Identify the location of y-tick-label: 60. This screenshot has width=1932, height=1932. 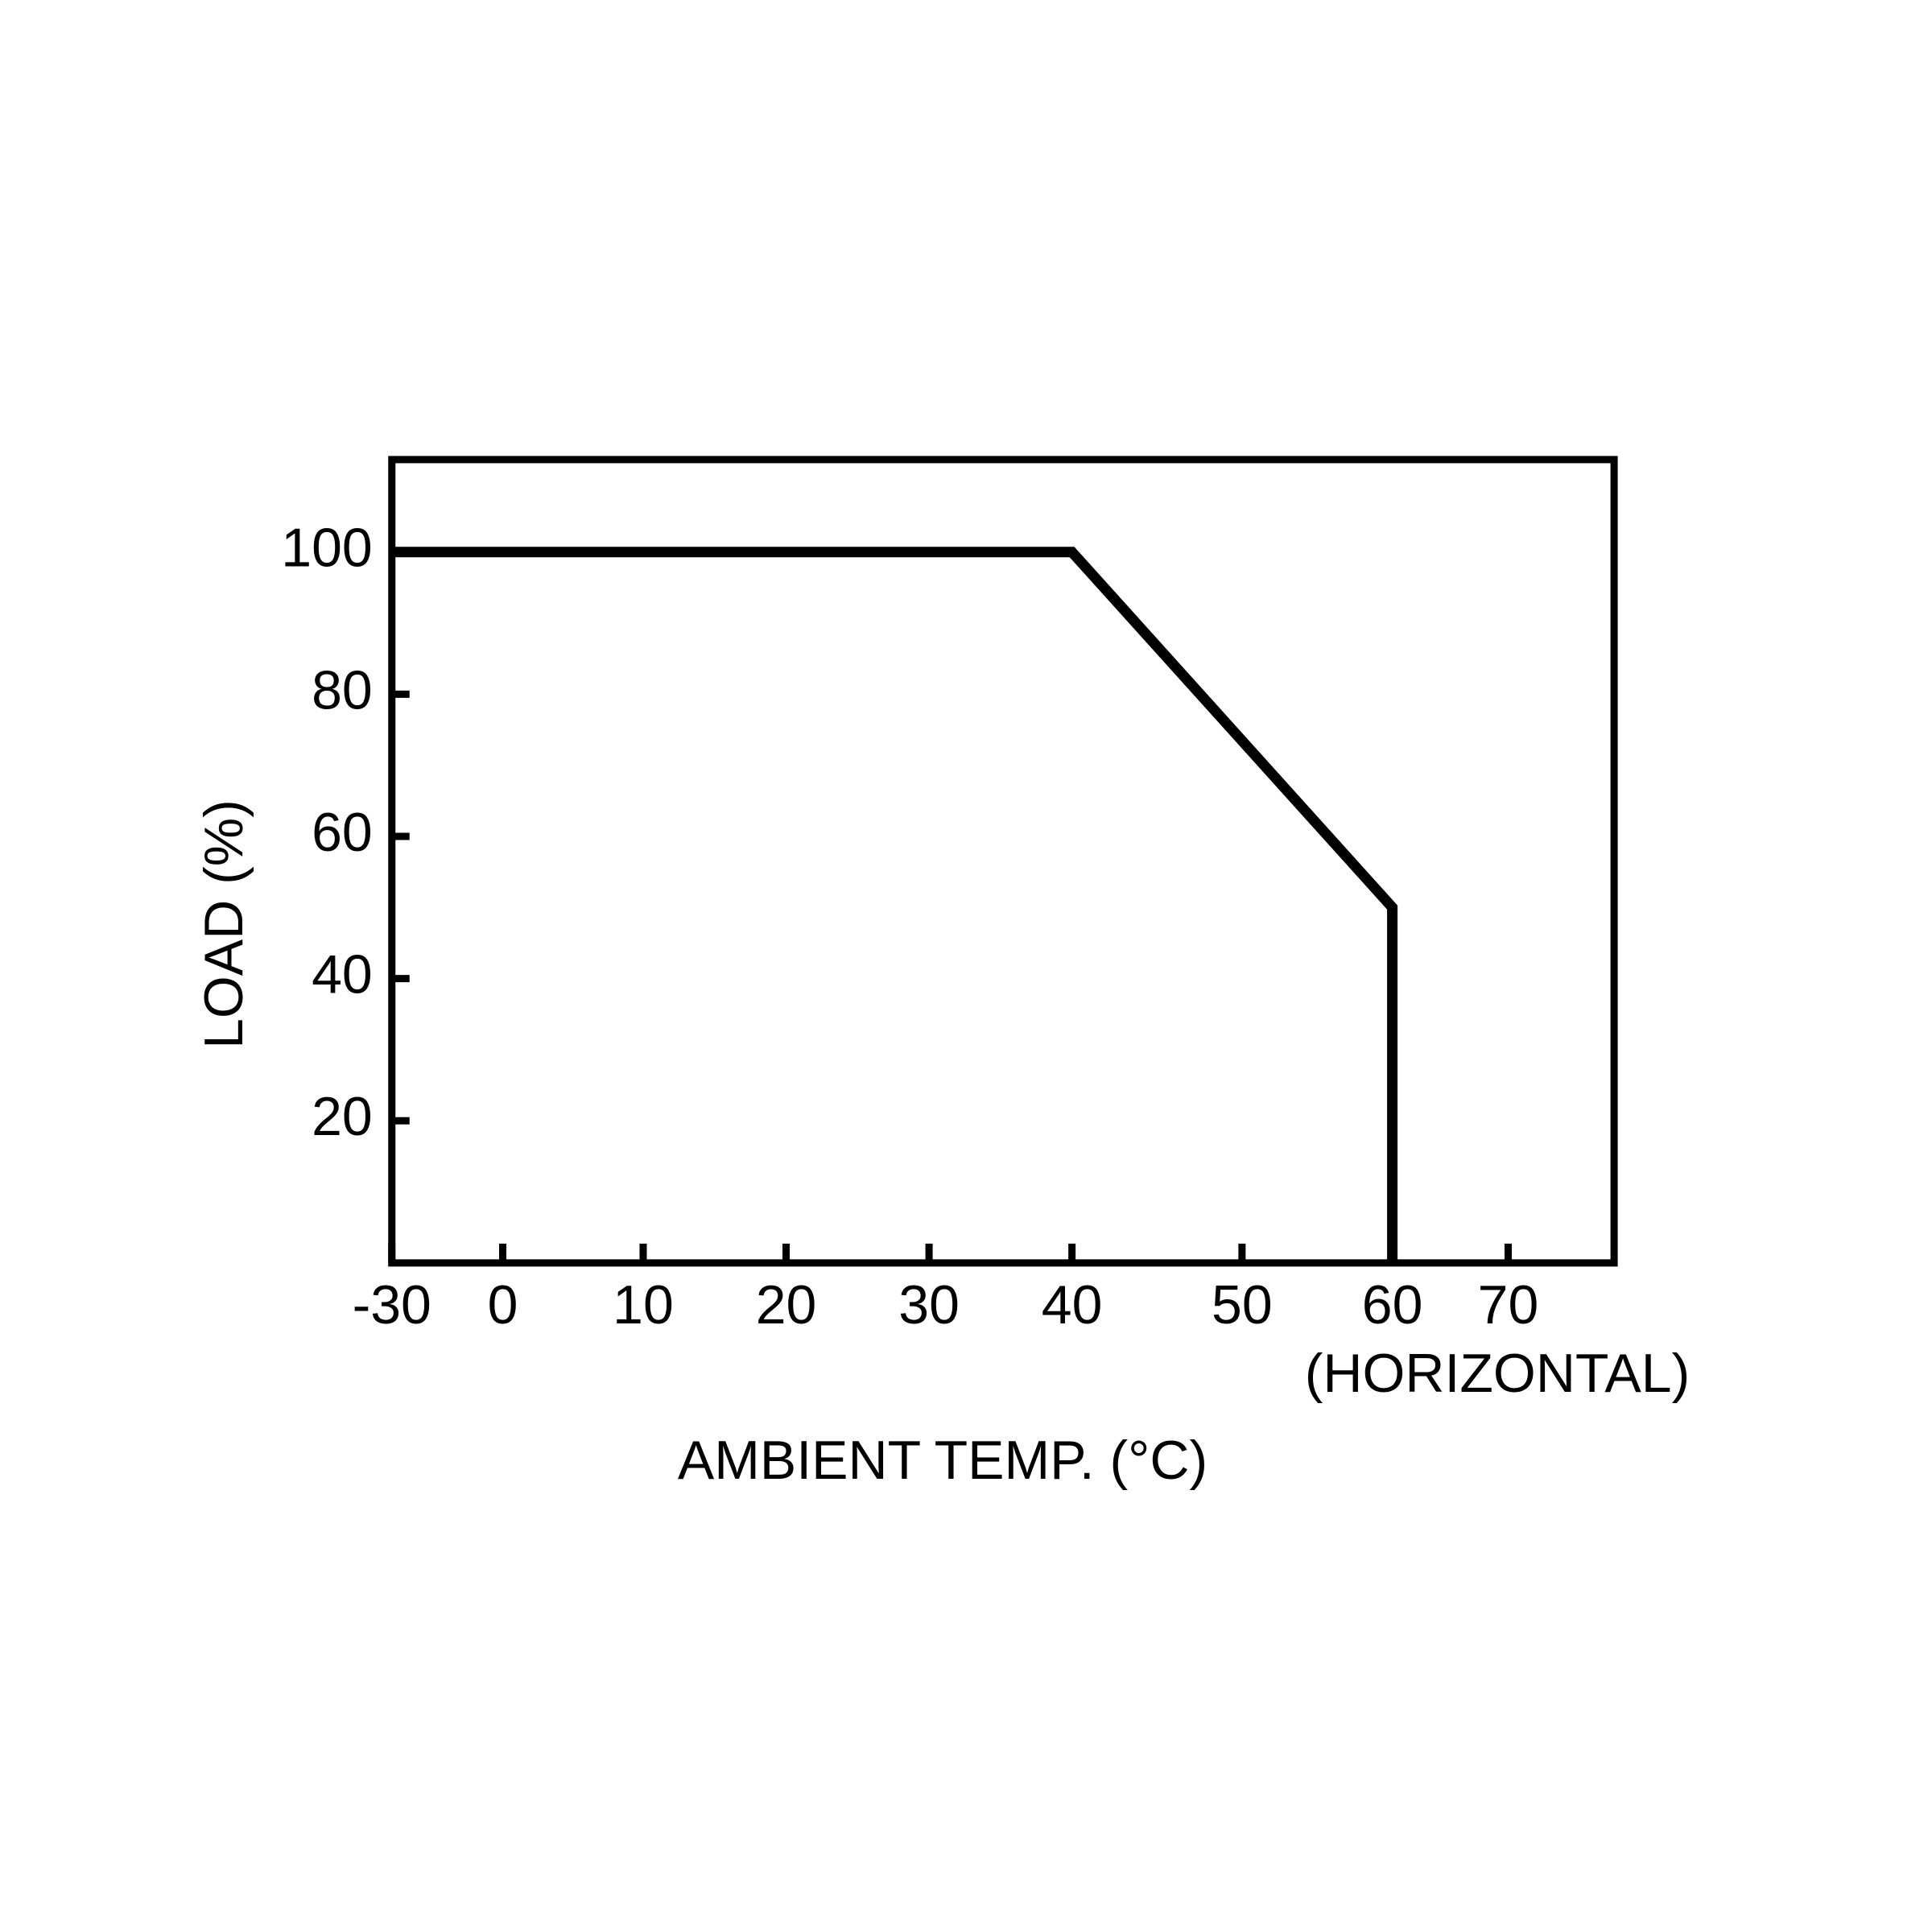
(342, 832).